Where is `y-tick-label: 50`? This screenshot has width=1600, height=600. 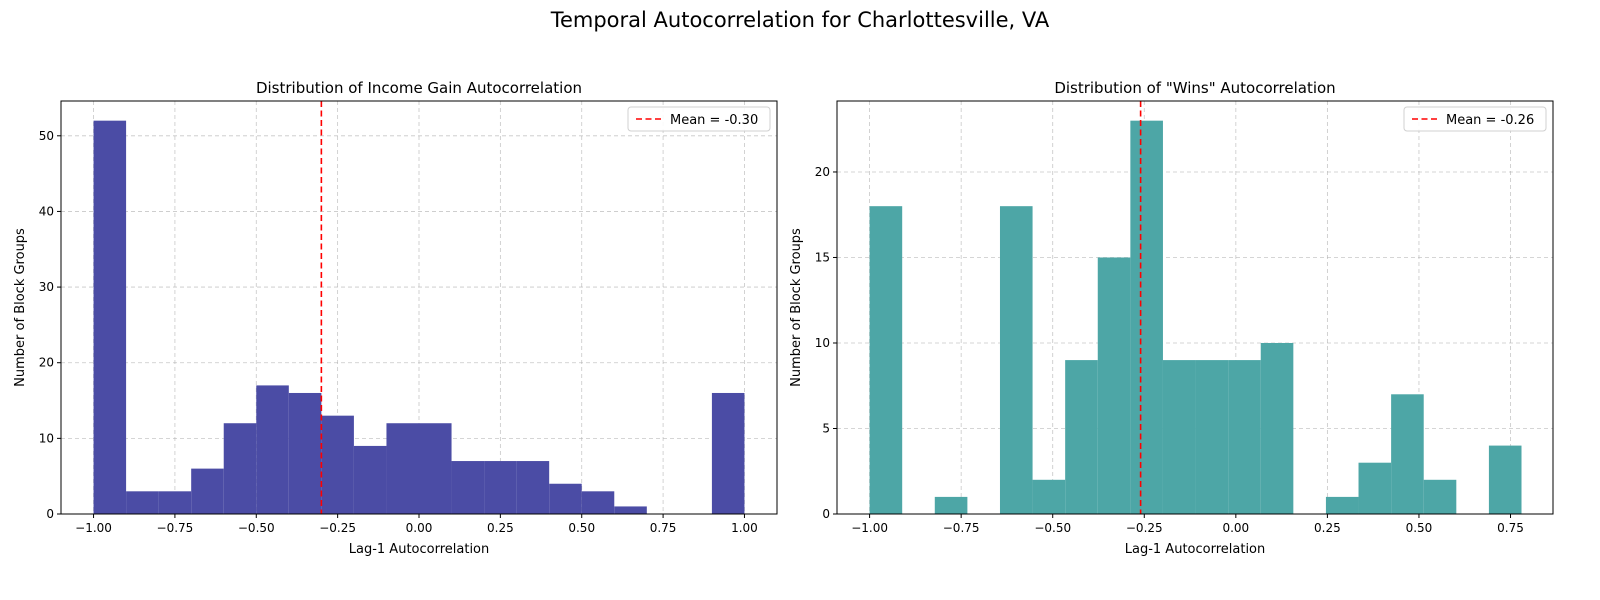
y-tick-label: 50 is located at coordinates (46, 136).